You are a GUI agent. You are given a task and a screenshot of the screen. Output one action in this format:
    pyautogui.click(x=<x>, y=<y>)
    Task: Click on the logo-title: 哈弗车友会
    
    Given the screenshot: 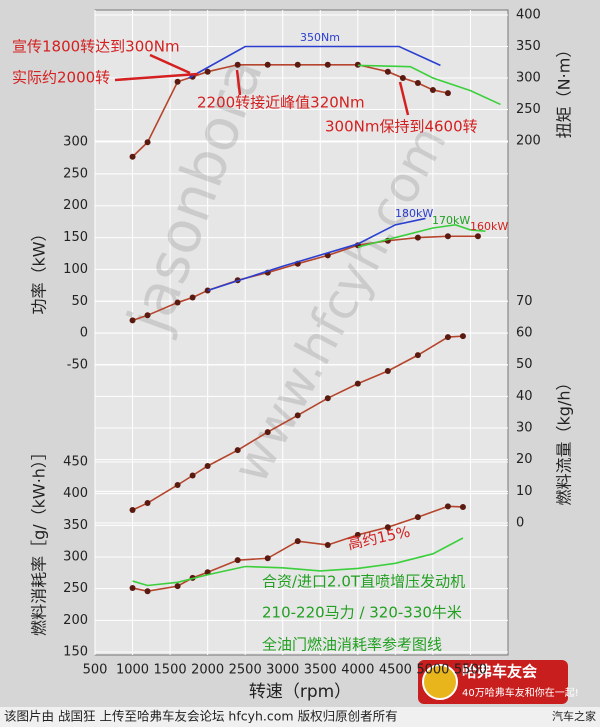 What is the action you would take?
    pyautogui.click(x=499, y=672)
    